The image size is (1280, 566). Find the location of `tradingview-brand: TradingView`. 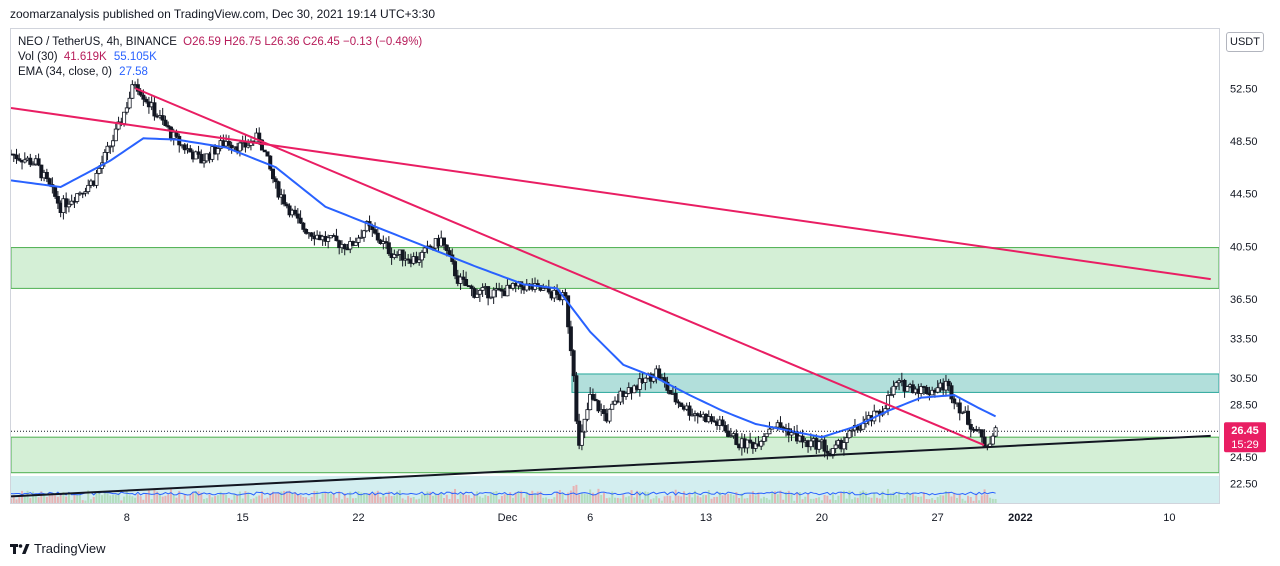

tradingview-brand: TradingView is located at coordinates (70, 548).